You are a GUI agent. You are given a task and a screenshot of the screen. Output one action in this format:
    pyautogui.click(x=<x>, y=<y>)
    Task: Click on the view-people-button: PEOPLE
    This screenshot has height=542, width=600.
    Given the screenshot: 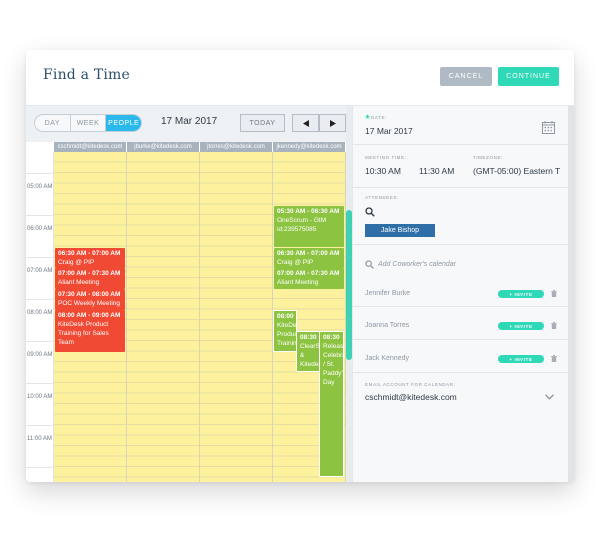 What is the action you would take?
    pyautogui.click(x=123, y=123)
    